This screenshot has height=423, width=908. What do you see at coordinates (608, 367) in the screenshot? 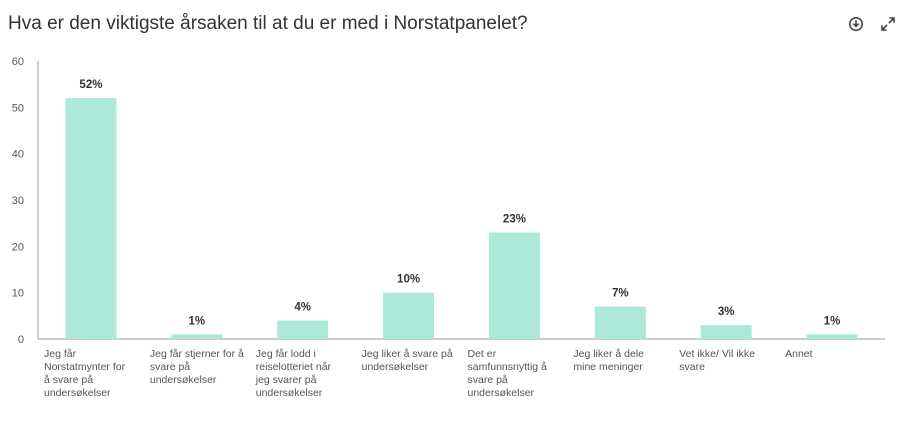
I see `x-tick-label: mine meninger` at bounding box center [608, 367].